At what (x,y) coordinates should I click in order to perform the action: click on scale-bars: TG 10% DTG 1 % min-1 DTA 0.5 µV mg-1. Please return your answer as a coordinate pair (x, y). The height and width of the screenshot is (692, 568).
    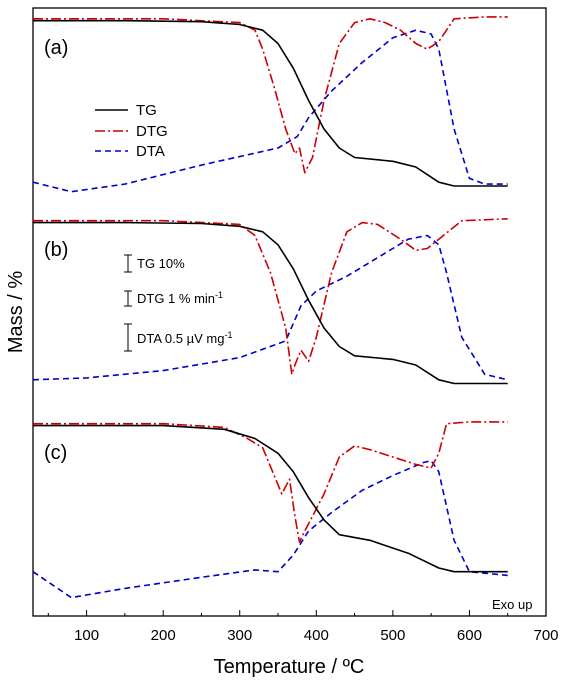
    Looking at the image, I should click on (178, 303).